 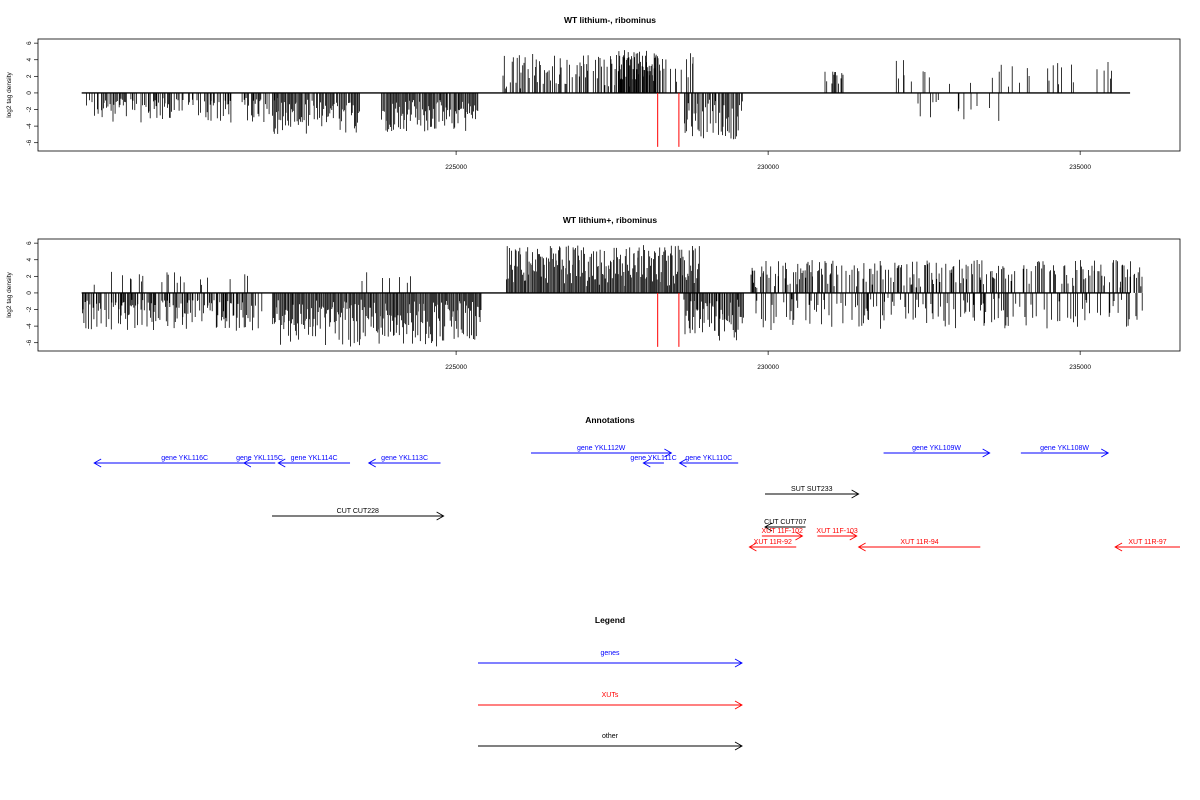 What do you see at coordinates (610, 653) in the screenshot?
I see `legend-label: genes` at bounding box center [610, 653].